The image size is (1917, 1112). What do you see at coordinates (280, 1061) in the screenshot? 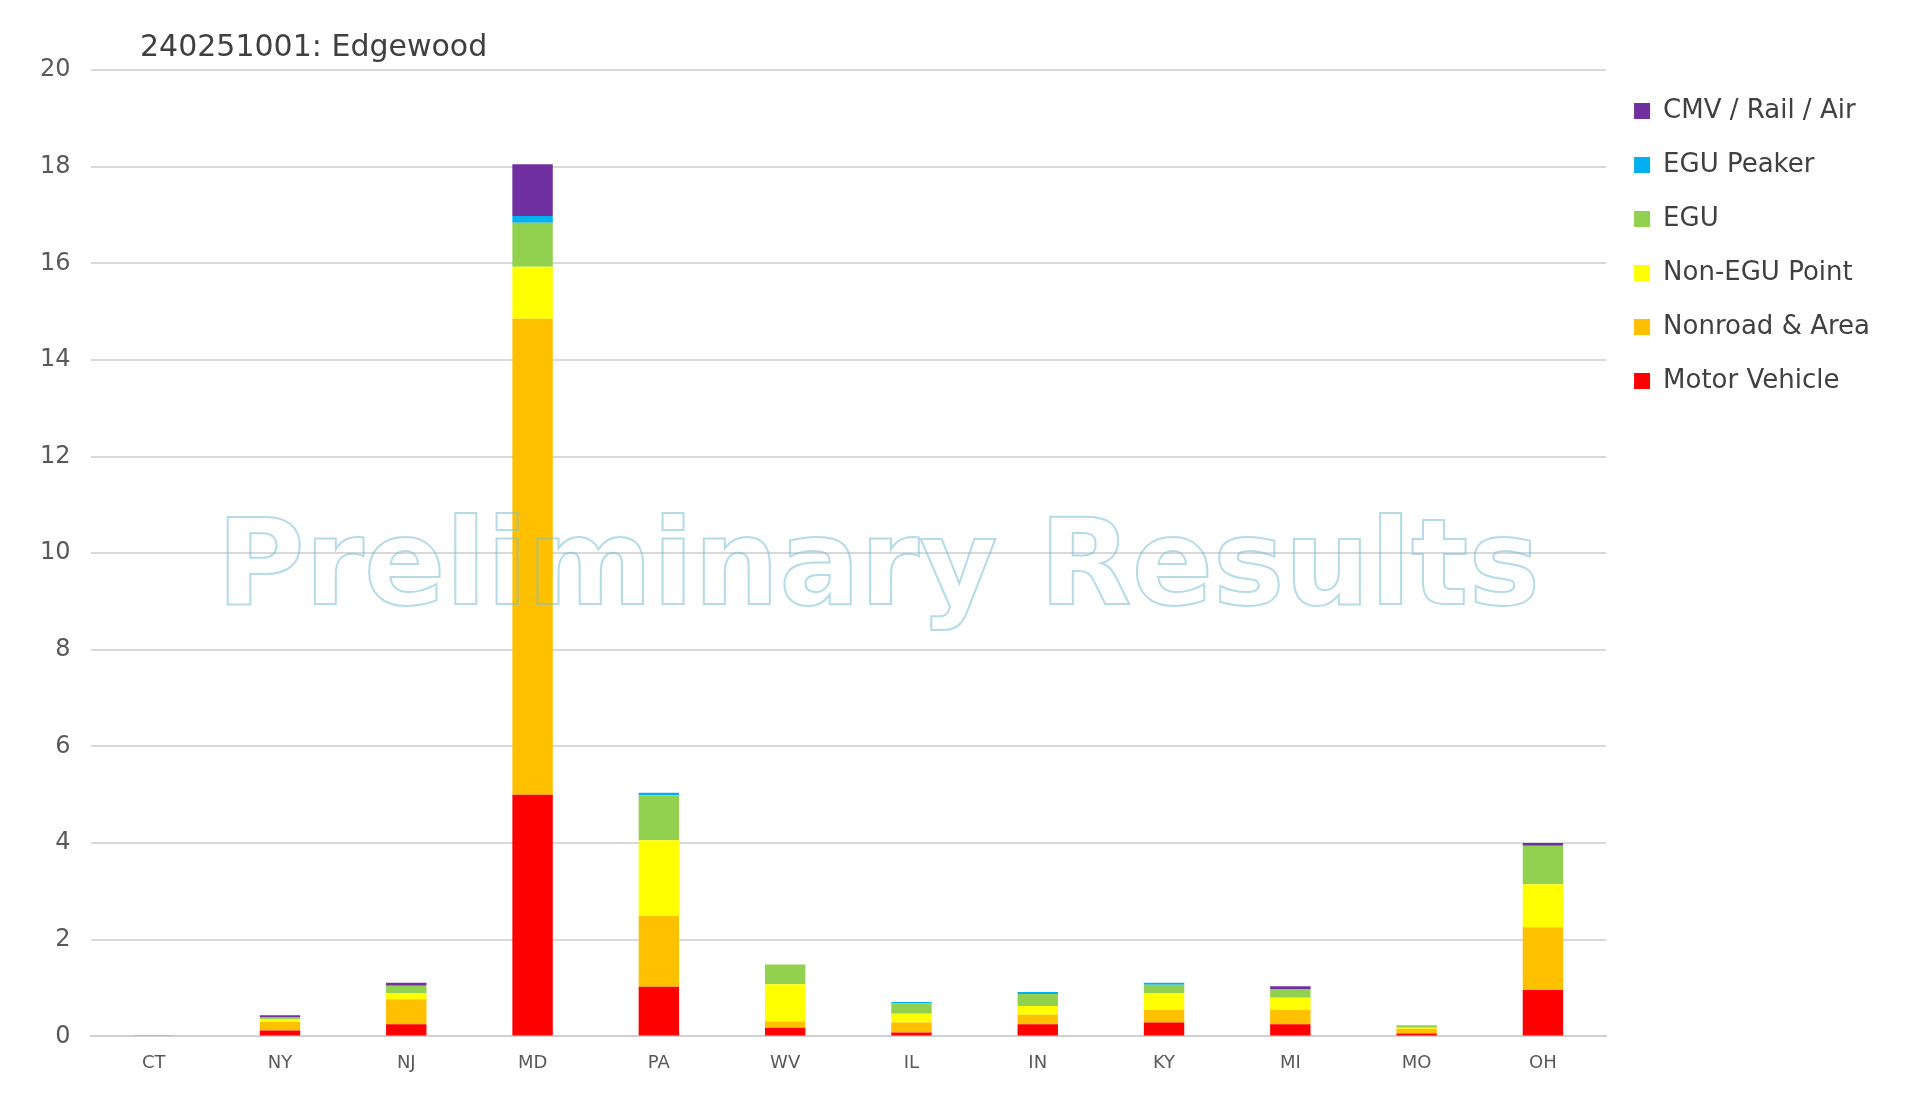
I see `x-tick-label: NY` at bounding box center [280, 1061].